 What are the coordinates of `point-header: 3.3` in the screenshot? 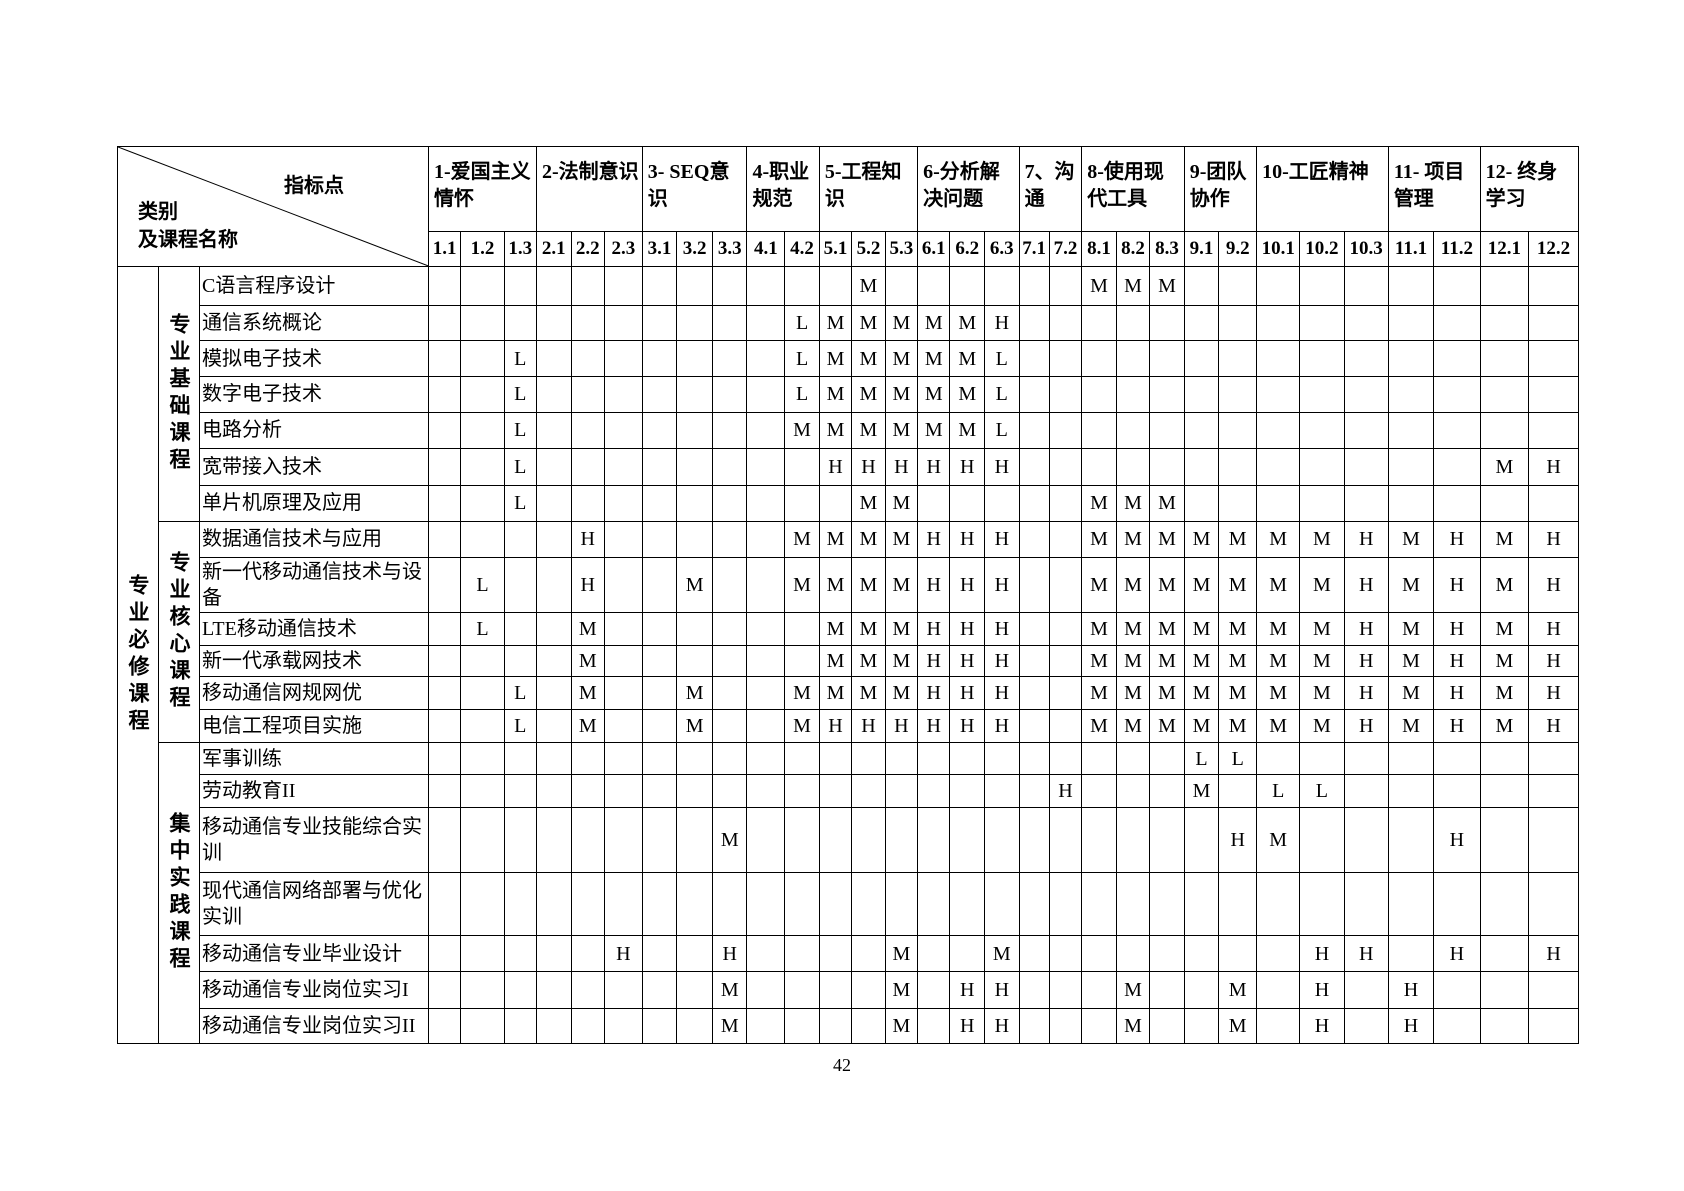 It's located at (729, 248).